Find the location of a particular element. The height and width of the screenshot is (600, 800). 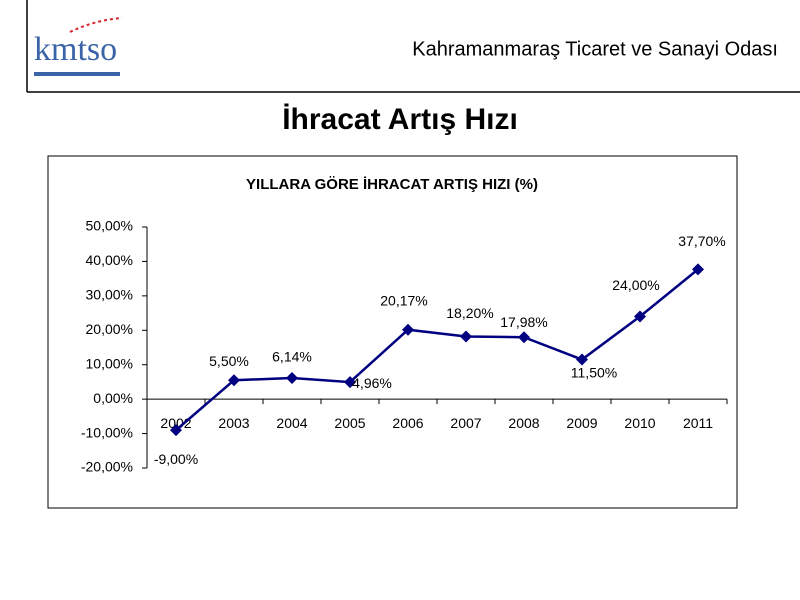

data-label: 37,70% is located at coordinates (701, 241).